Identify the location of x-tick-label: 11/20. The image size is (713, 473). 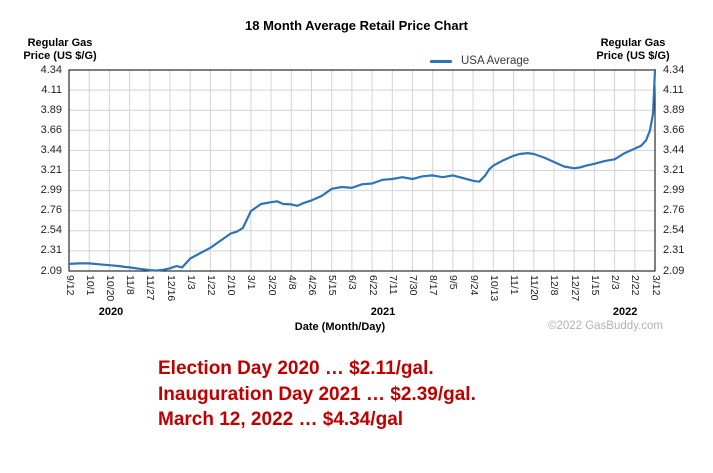
(534, 288).